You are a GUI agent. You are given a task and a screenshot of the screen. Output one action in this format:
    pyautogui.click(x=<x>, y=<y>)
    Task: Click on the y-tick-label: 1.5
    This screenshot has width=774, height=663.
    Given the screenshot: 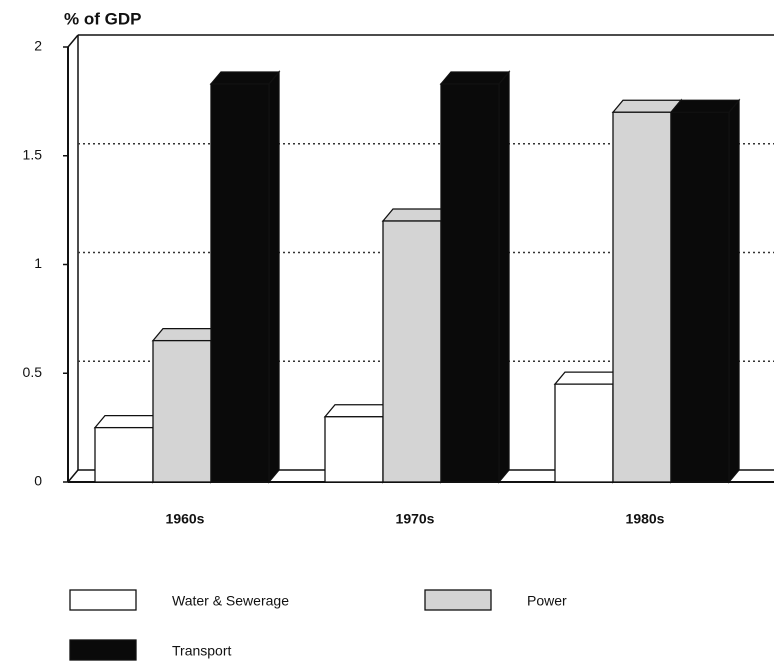 What is the action you would take?
    pyautogui.click(x=33, y=154)
    